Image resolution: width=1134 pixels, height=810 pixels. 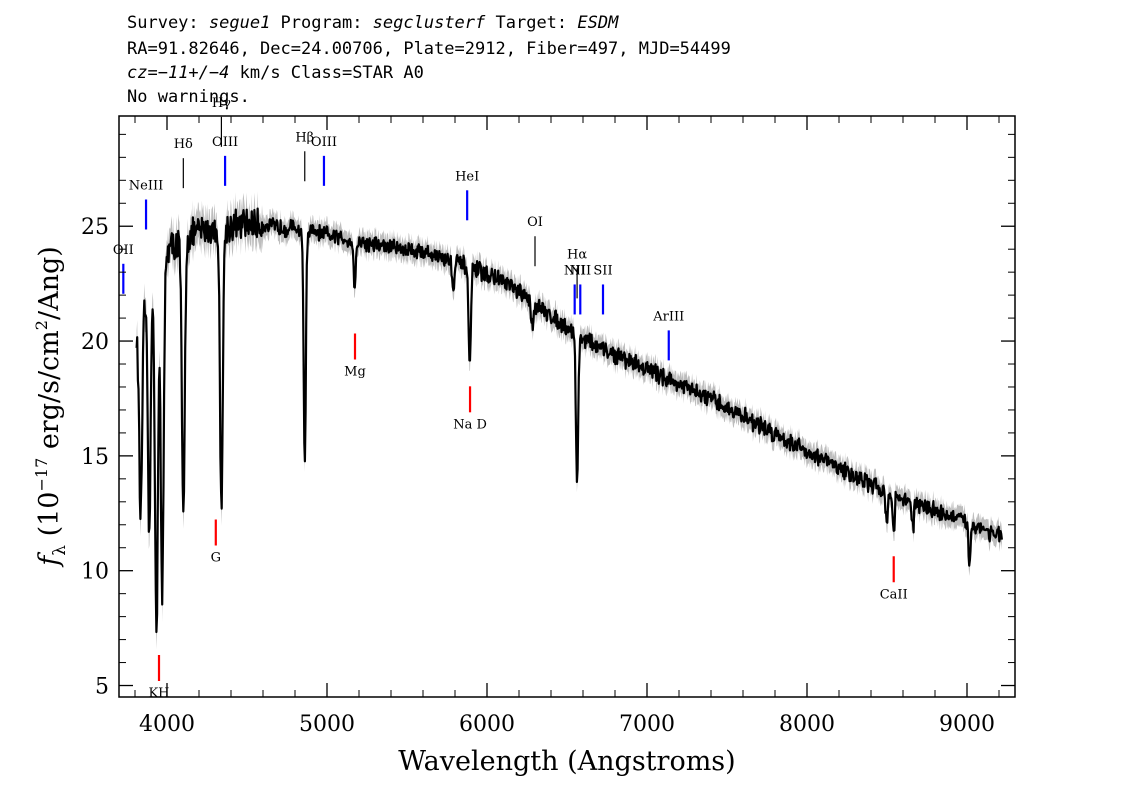 What do you see at coordinates (183, 144) in the screenshot?
I see `line-marker-label: Hδ` at bounding box center [183, 144].